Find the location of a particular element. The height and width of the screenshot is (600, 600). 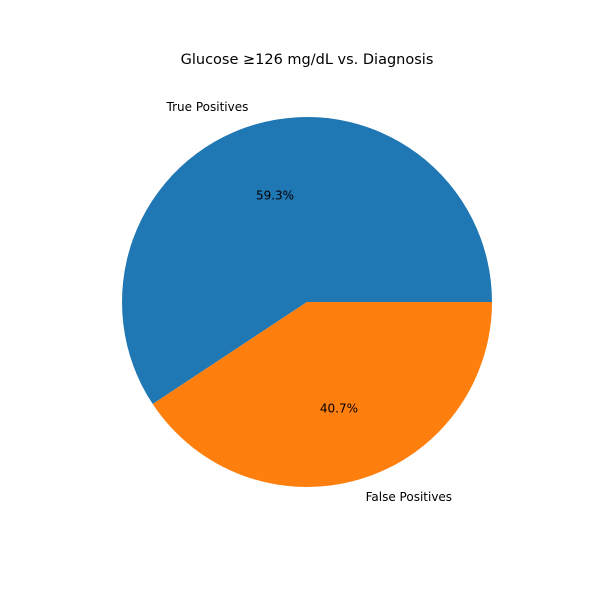

chart-title: Glucose ≥126 mg/dL vs. Diagnosis is located at coordinates (307, 60).